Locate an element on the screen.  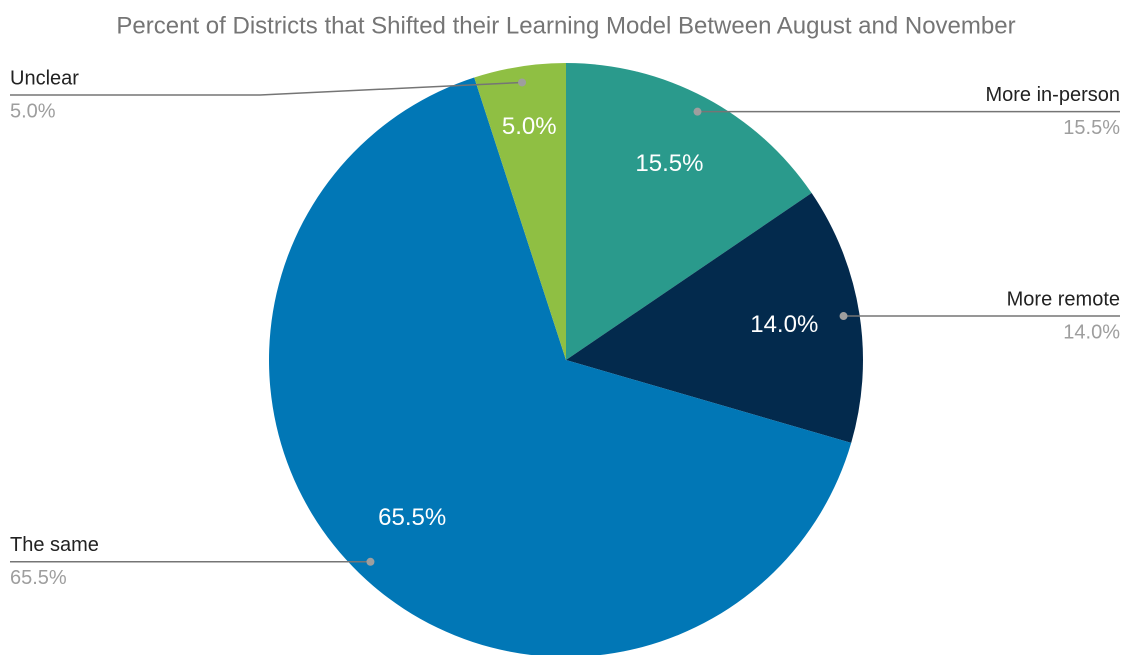
legend-label: More remote is located at coordinates (1063, 299).